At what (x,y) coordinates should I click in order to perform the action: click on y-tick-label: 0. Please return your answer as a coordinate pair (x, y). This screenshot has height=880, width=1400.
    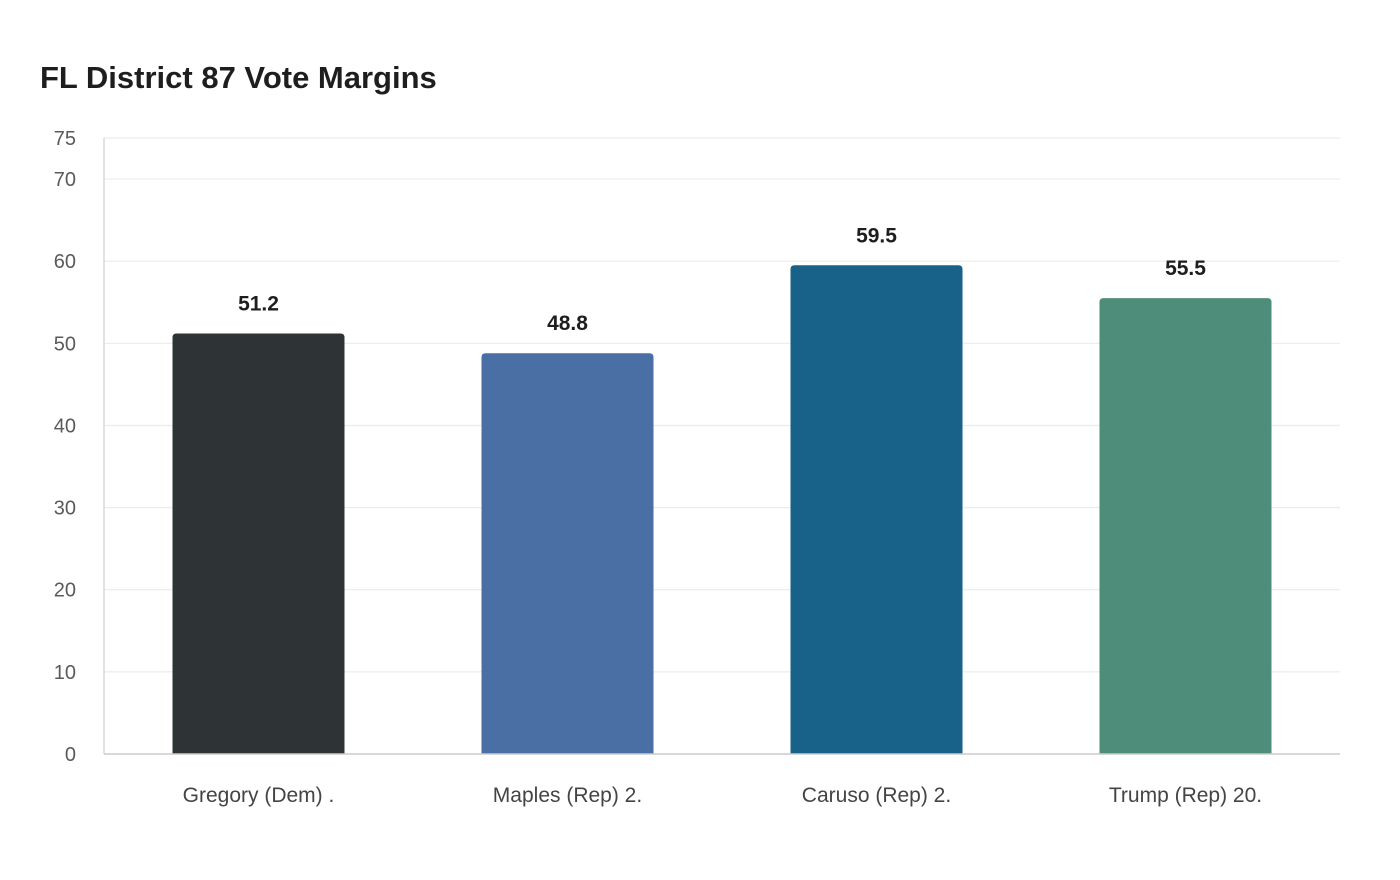
    Looking at the image, I should click on (70, 755).